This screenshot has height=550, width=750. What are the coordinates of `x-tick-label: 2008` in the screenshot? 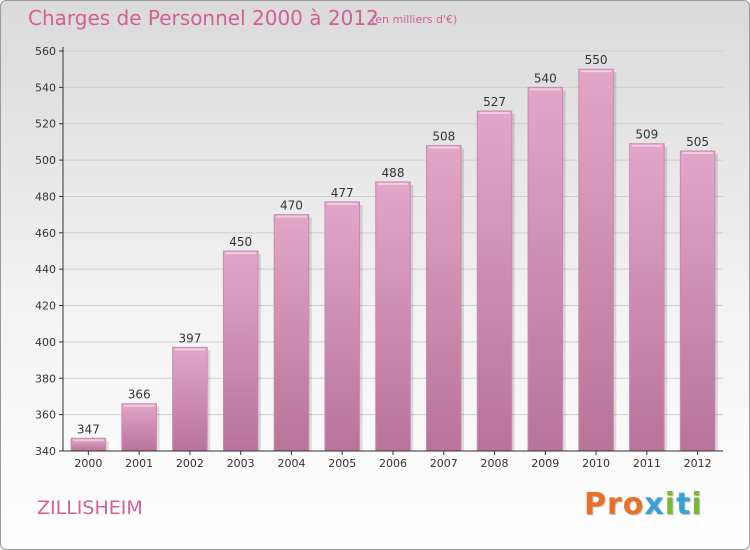 It's located at (495, 463).